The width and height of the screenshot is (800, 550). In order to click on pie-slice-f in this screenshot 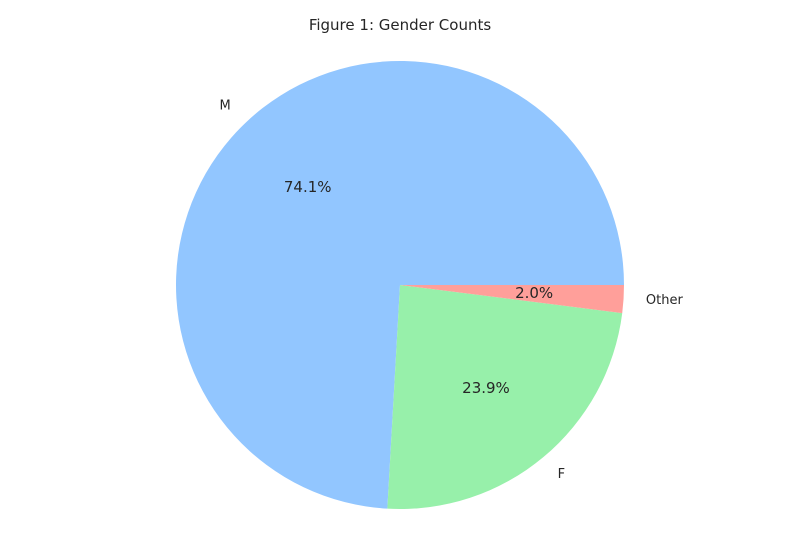, I will do `click(505, 397)`.